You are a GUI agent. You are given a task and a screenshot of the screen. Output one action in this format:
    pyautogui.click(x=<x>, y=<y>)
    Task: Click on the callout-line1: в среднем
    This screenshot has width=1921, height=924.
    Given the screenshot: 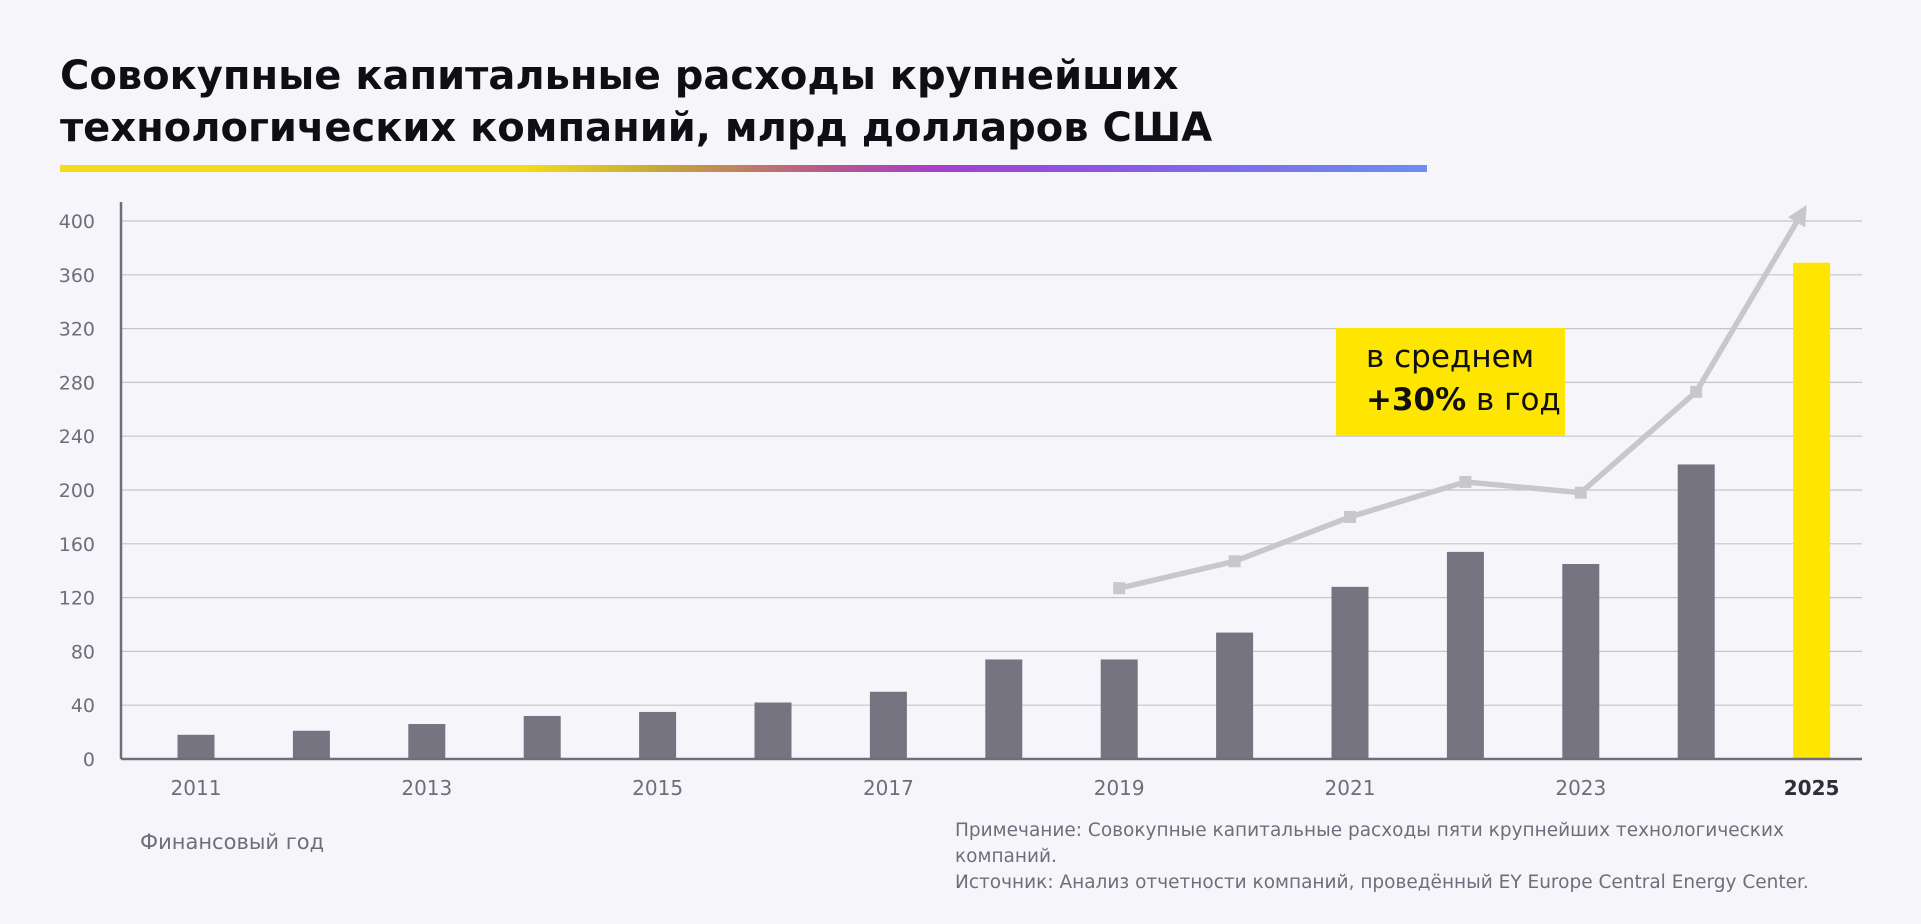 What is the action you would take?
    pyautogui.click(x=1450, y=357)
    